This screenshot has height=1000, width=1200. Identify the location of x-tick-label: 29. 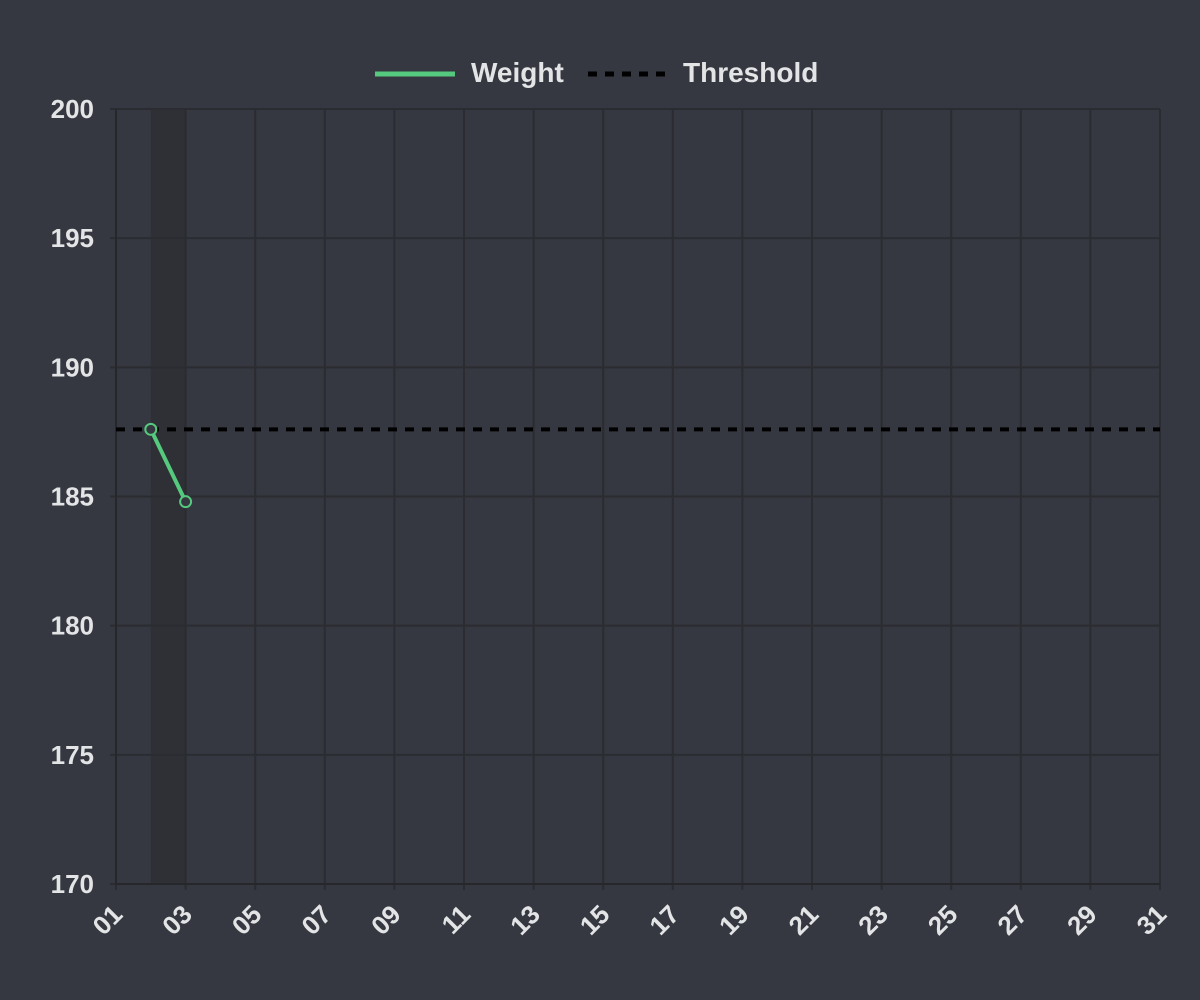
(1082, 920).